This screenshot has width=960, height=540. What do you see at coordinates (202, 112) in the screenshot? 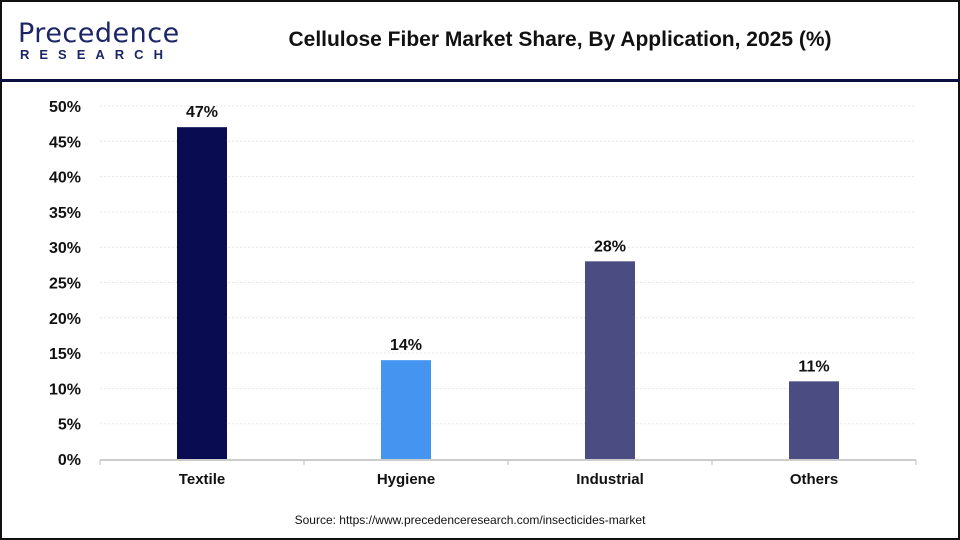
I see `data-label: 47%` at bounding box center [202, 112].